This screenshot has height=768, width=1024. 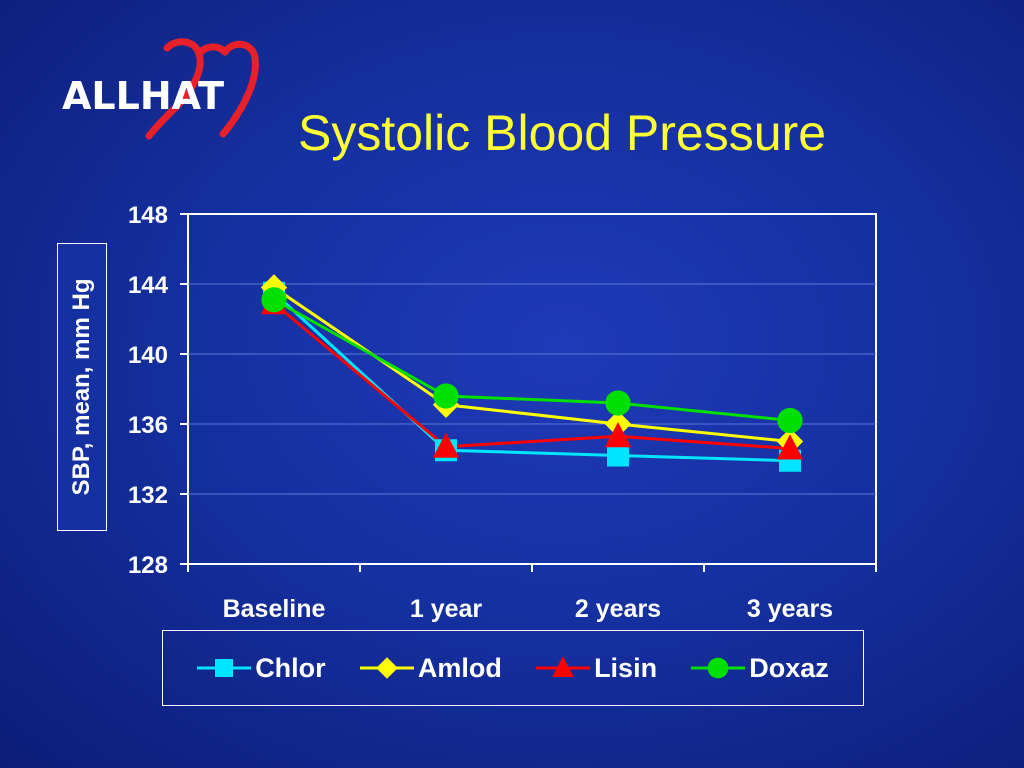 I want to click on legend-label: Lisin, so click(x=626, y=667).